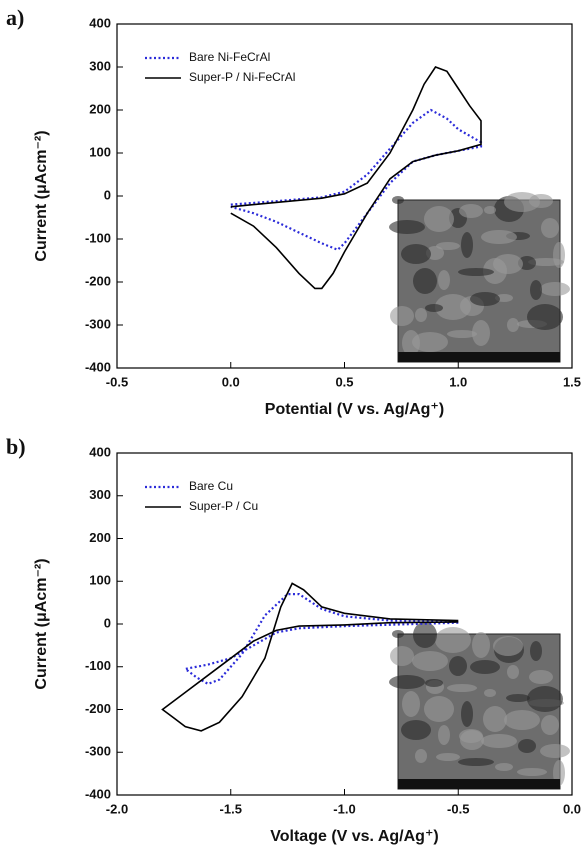 The image size is (585, 860). I want to click on x-tick-label: 1.5, so click(572, 381).